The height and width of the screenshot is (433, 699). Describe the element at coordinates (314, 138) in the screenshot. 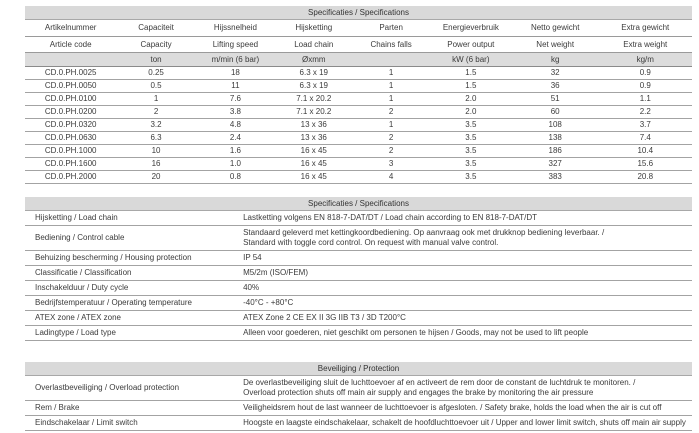

I see `cell: 13 x 36` at that location.